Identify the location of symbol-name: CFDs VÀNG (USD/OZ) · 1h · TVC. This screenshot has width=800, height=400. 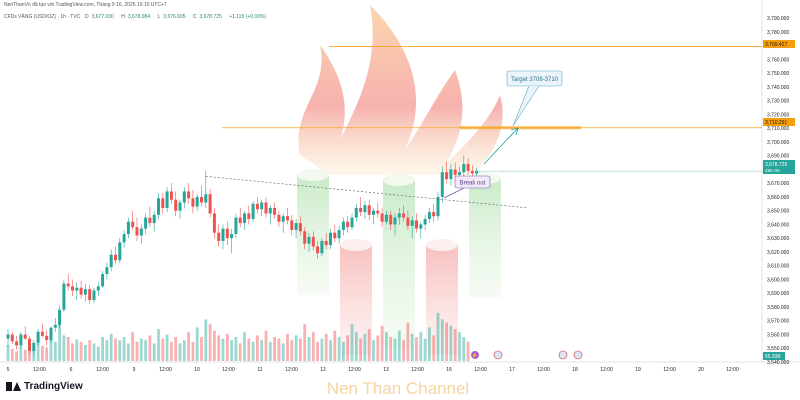
(42, 17).